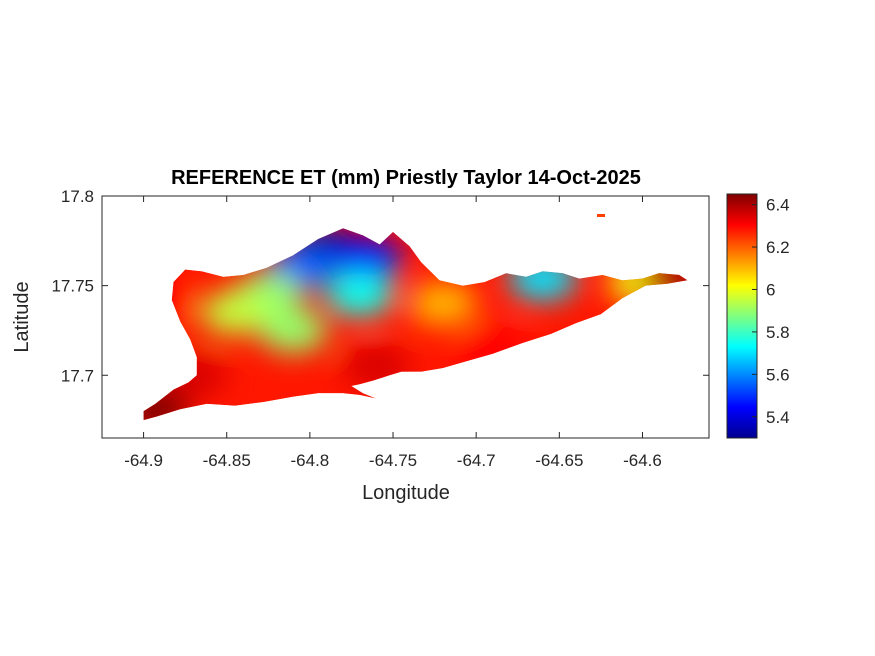  Describe the element at coordinates (310, 460) in the screenshot. I see `x-tick-label: -64.8` at that location.